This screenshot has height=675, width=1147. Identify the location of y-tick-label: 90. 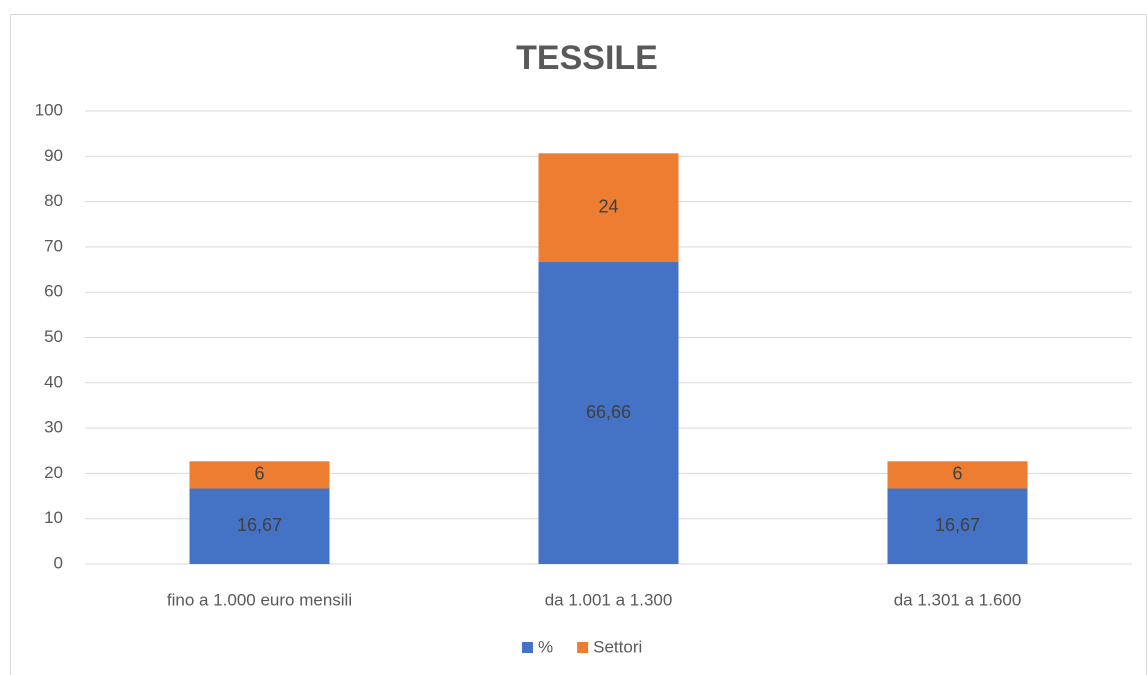
(53, 155).